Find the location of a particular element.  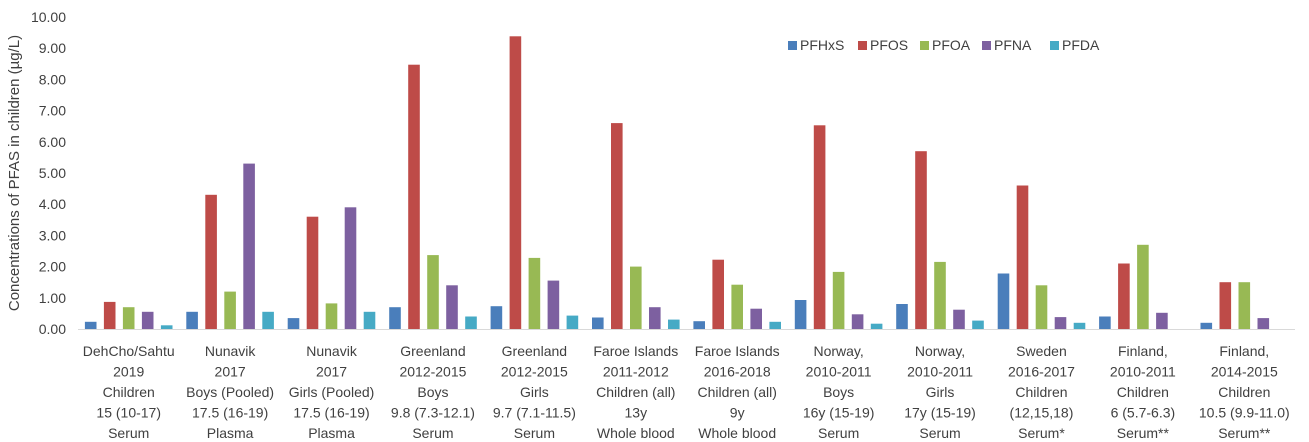

legend-label-pfda: PFDA is located at coordinates (1081, 45).